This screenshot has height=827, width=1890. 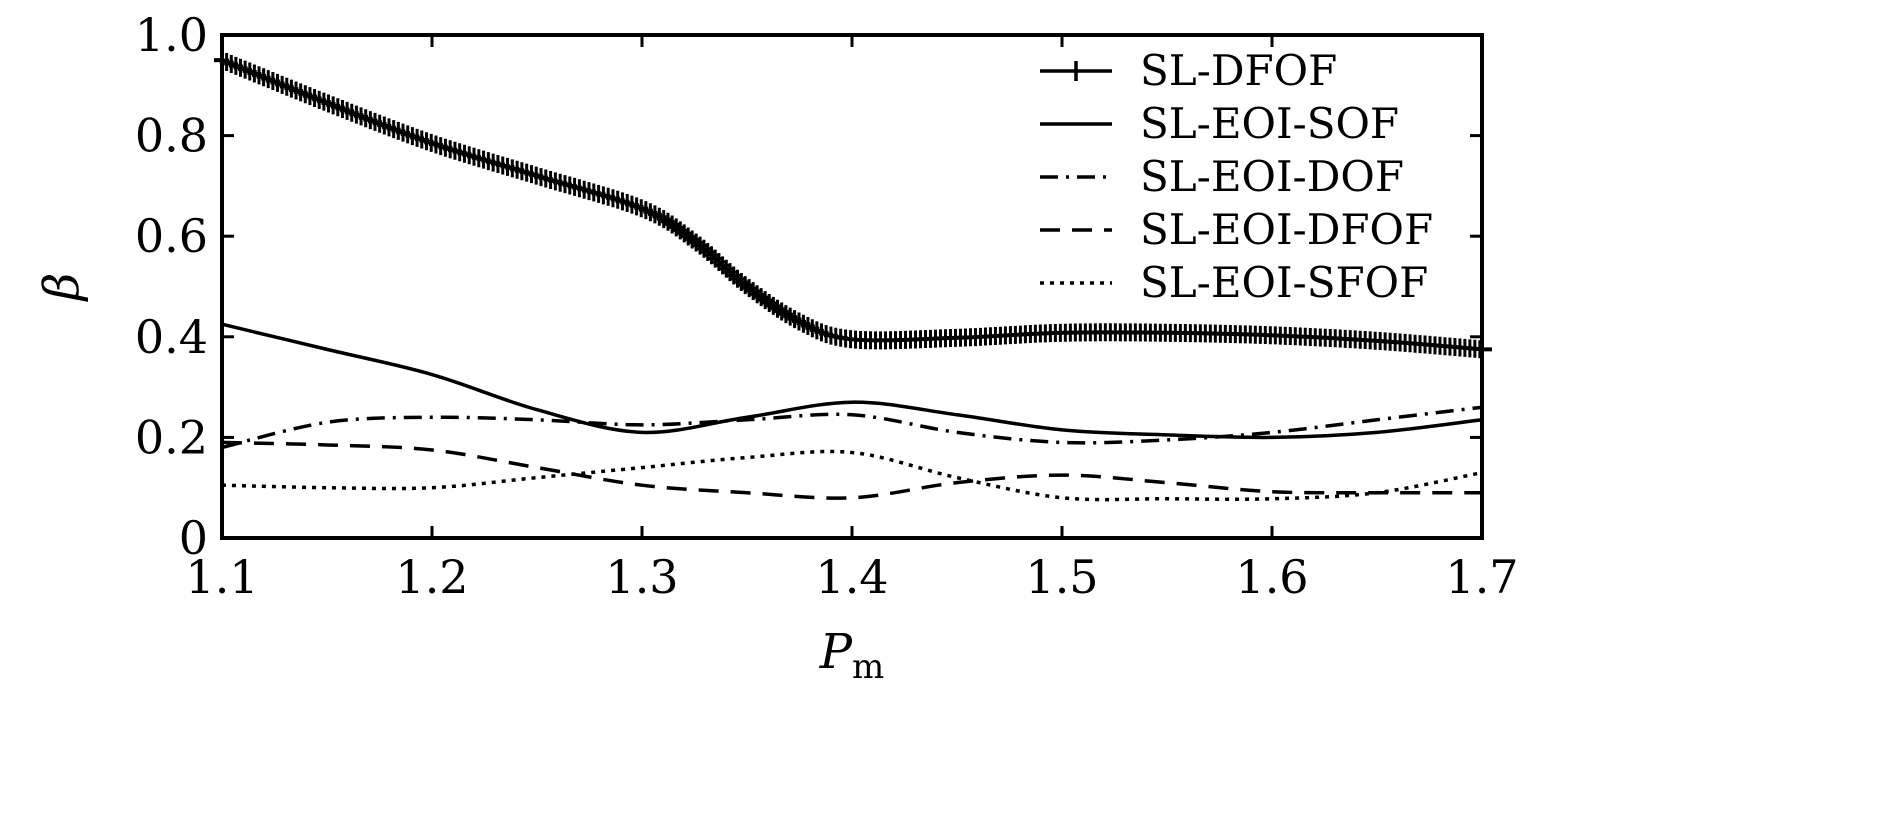 What do you see at coordinates (1238, 70) in the screenshot?
I see `legend-label: SL-DFOF` at bounding box center [1238, 70].